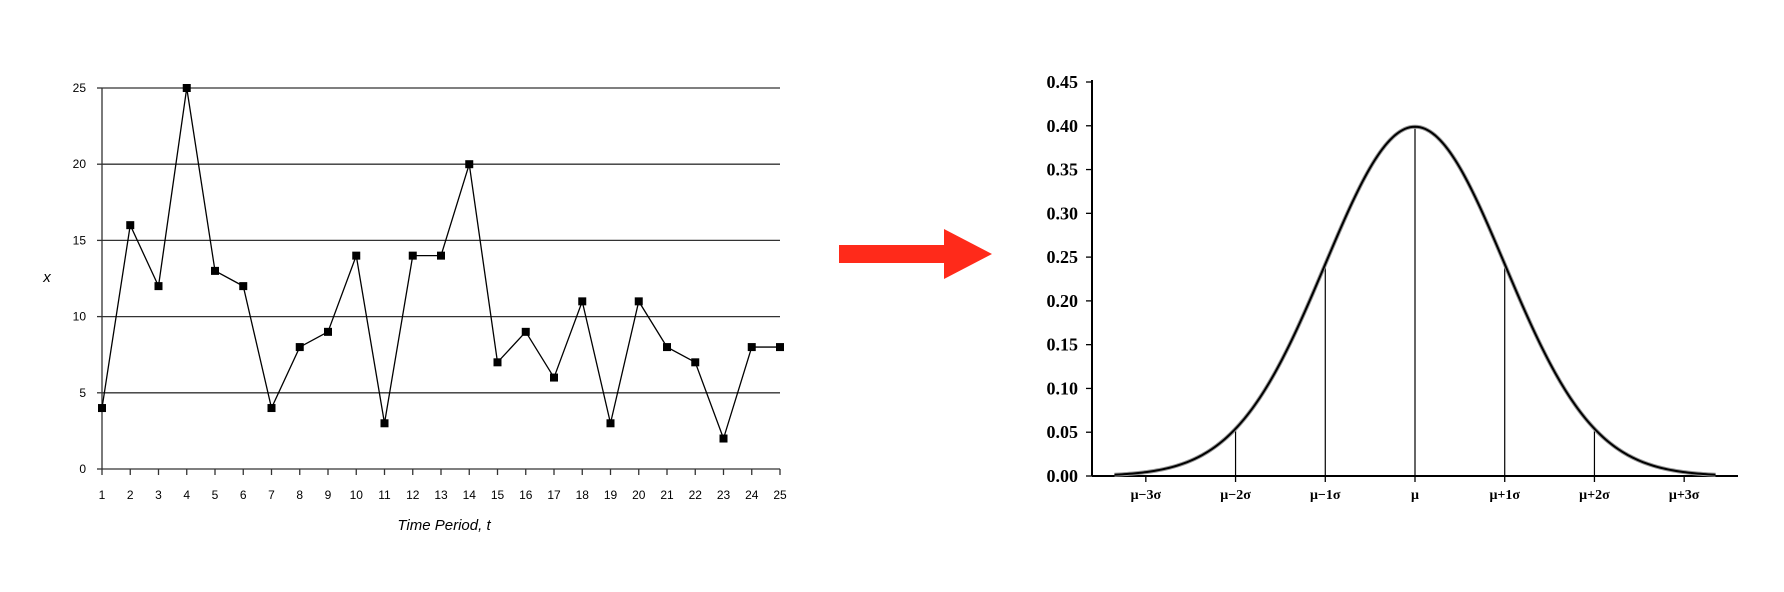 This screenshot has width=1784, height=592. What do you see at coordinates (444, 525) in the screenshot?
I see `x-axis-label: Time Period, t` at bounding box center [444, 525].